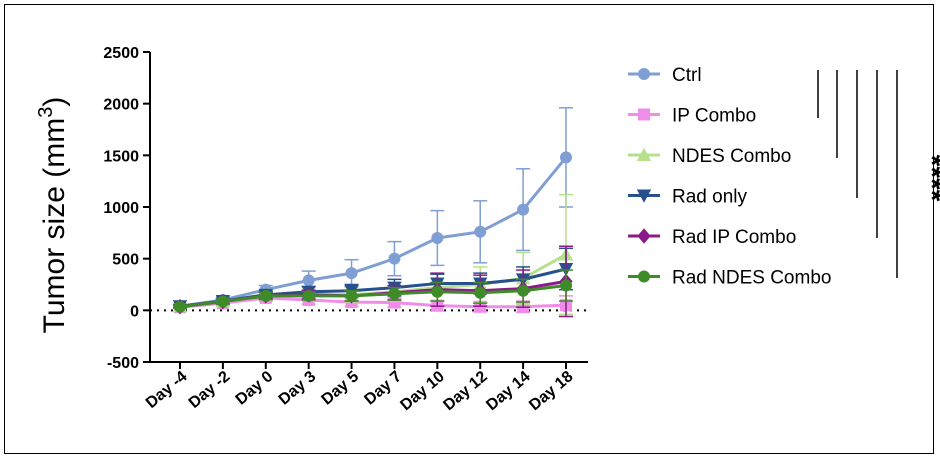 The image size is (940, 460). I want to click on series-rad-ndes-combo, so click(373, 291).